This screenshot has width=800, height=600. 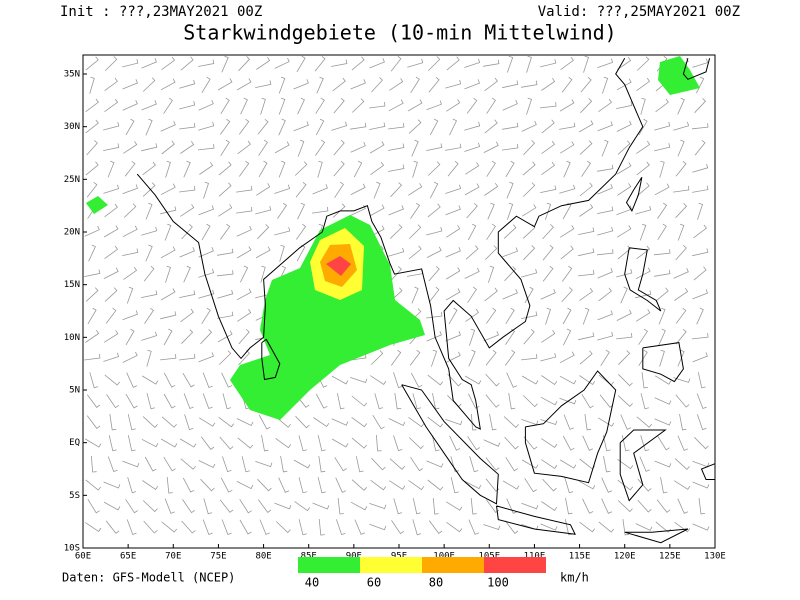 What do you see at coordinates (535, 557) in the screenshot?
I see `lon-label: 110E` at bounding box center [535, 557].